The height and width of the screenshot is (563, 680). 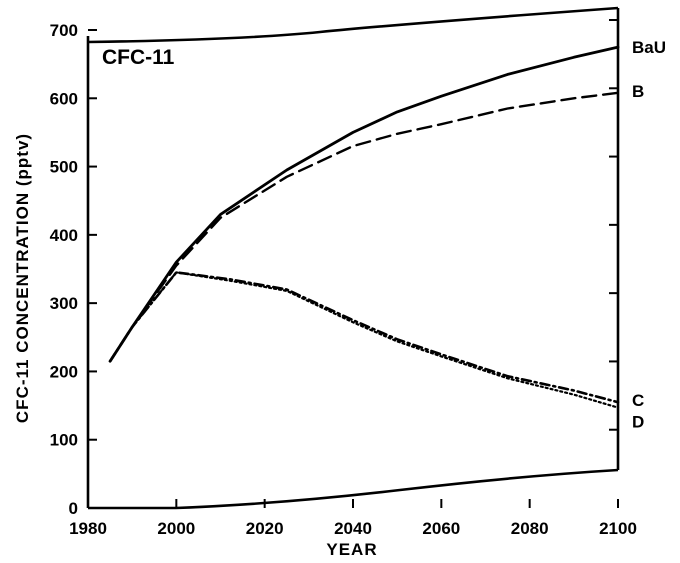 What do you see at coordinates (64, 440) in the screenshot?
I see `y-tick-label-100: 100` at bounding box center [64, 440].